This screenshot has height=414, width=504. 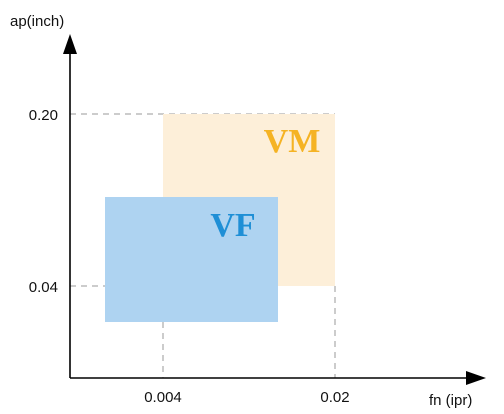 What do you see at coordinates (70, 44) in the screenshot?
I see `y-axis-arrowhead` at bounding box center [70, 44].